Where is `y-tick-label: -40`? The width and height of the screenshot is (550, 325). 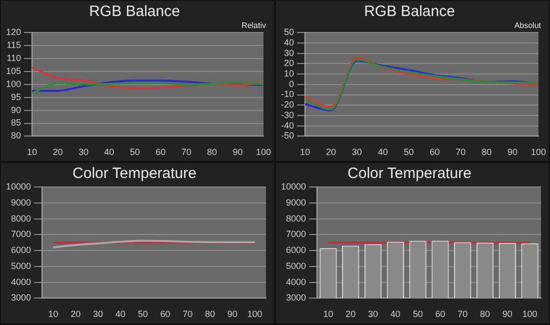
y-tick-label: -40 is located at coordinates (287, 125).